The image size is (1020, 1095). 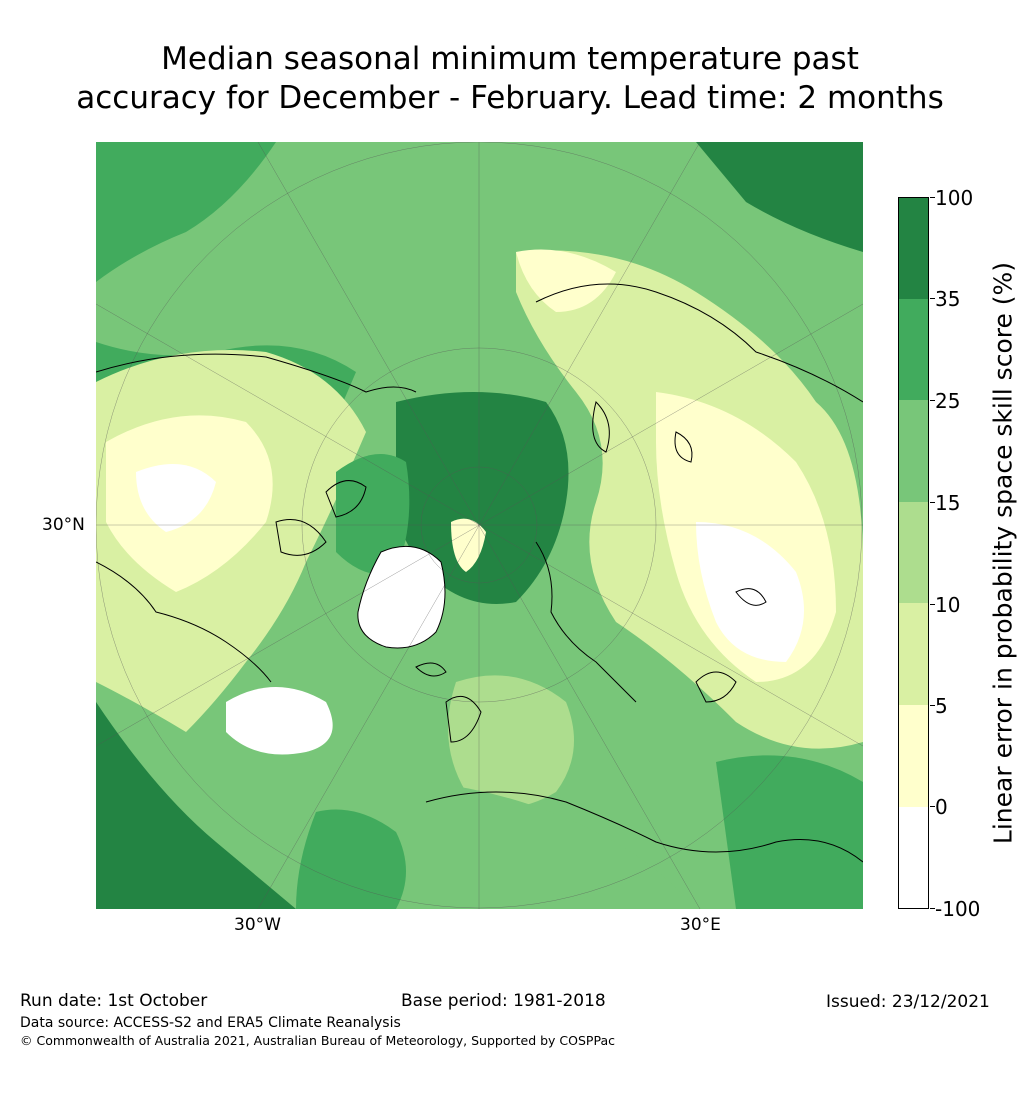 I want to click on field-asia-white, so click(x=750, y=592).